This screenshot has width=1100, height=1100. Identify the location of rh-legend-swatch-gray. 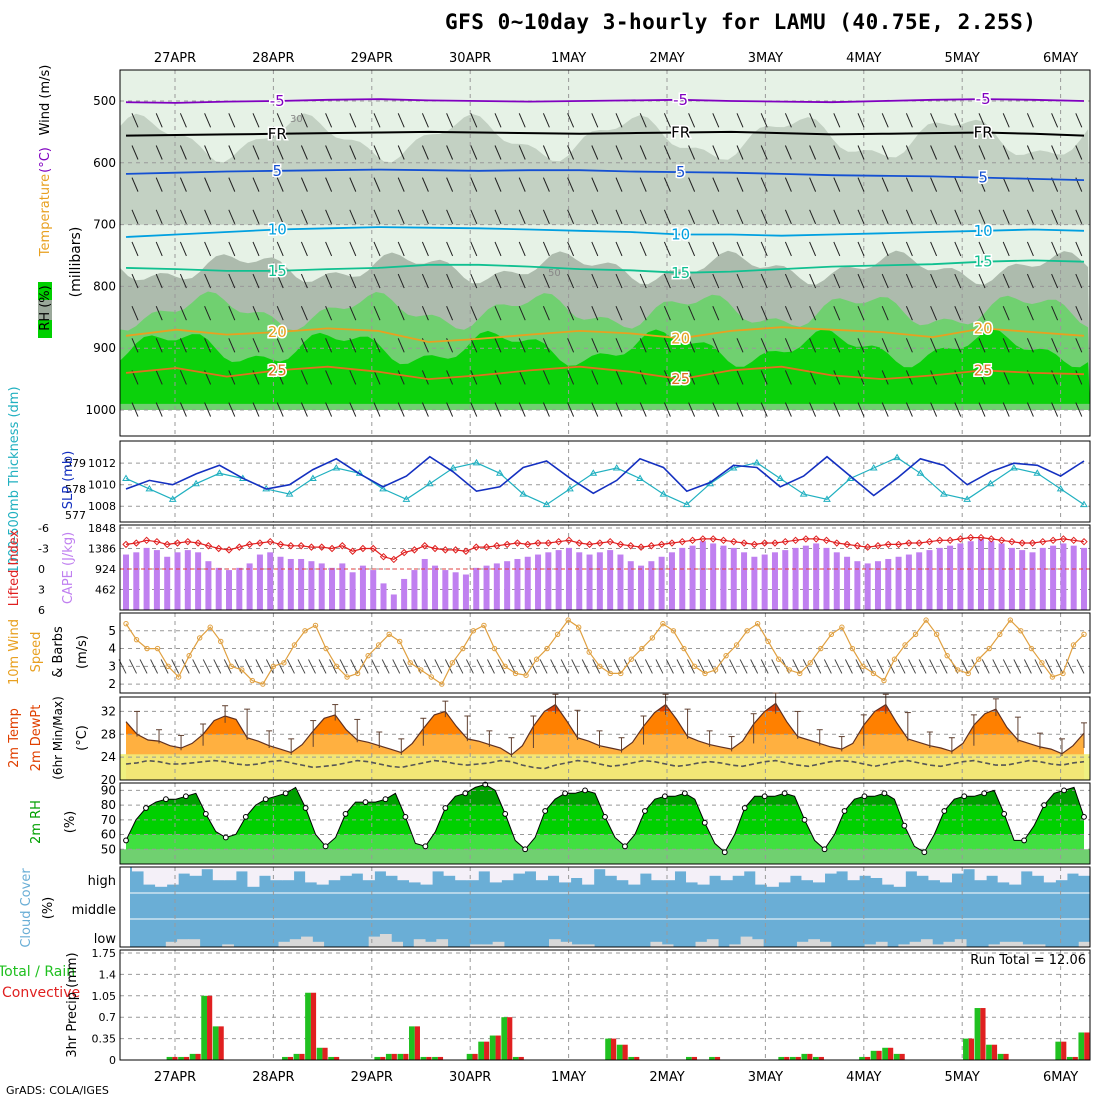
(45, 310).